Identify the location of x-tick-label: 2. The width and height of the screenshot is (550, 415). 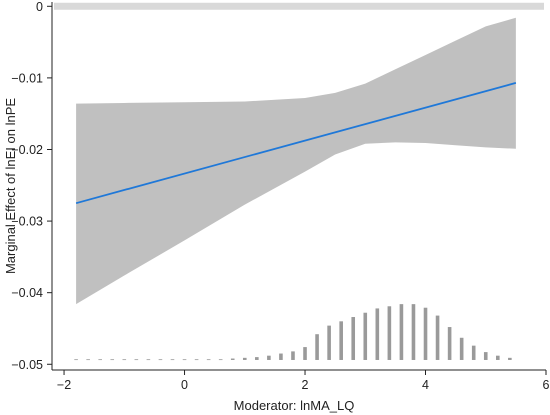
(305, 385).